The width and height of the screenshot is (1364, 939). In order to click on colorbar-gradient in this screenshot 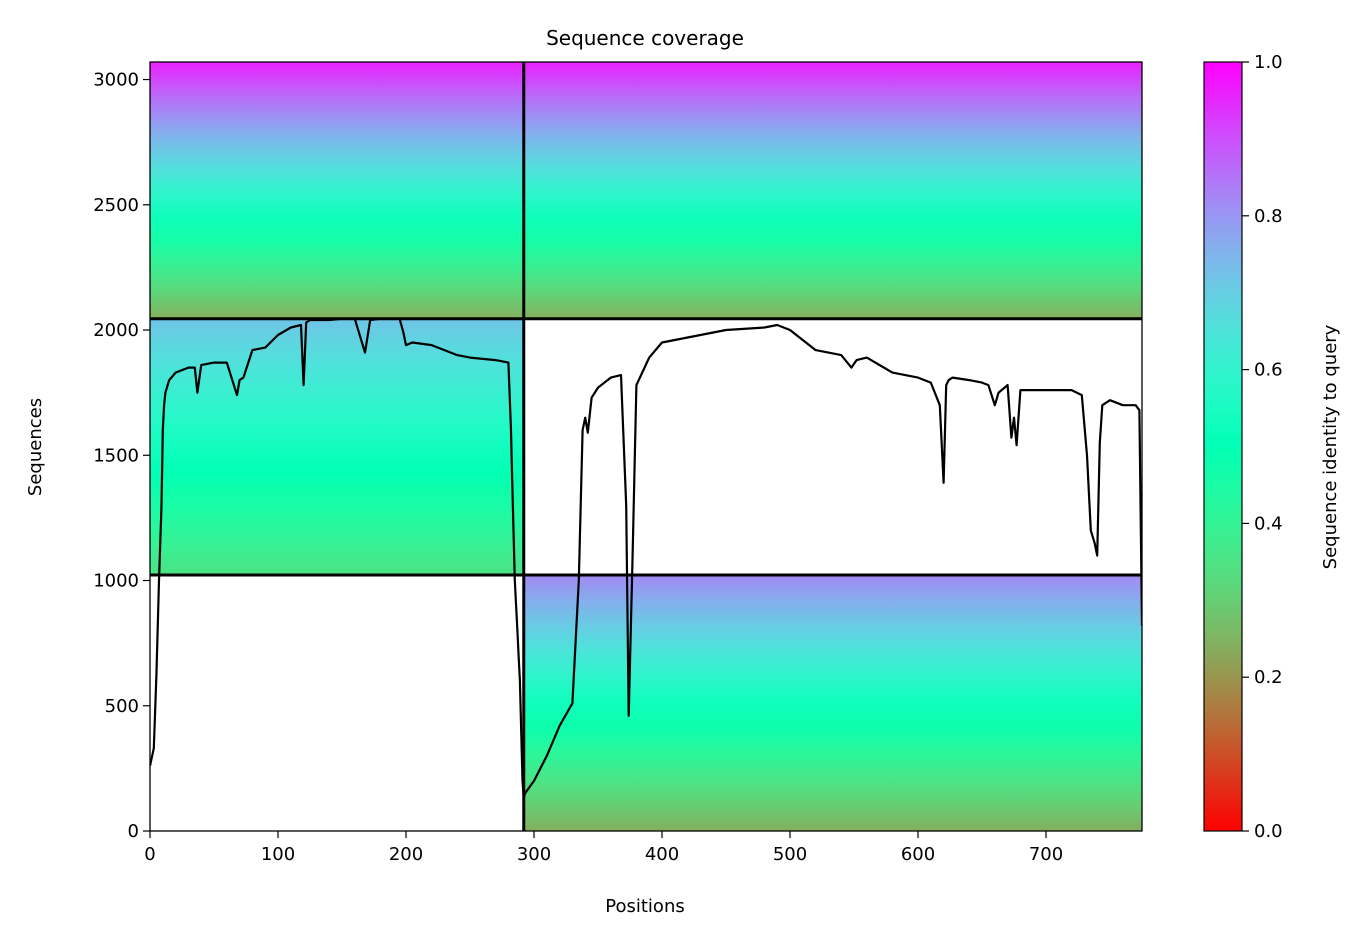, I will do `click(1223, 446)`.